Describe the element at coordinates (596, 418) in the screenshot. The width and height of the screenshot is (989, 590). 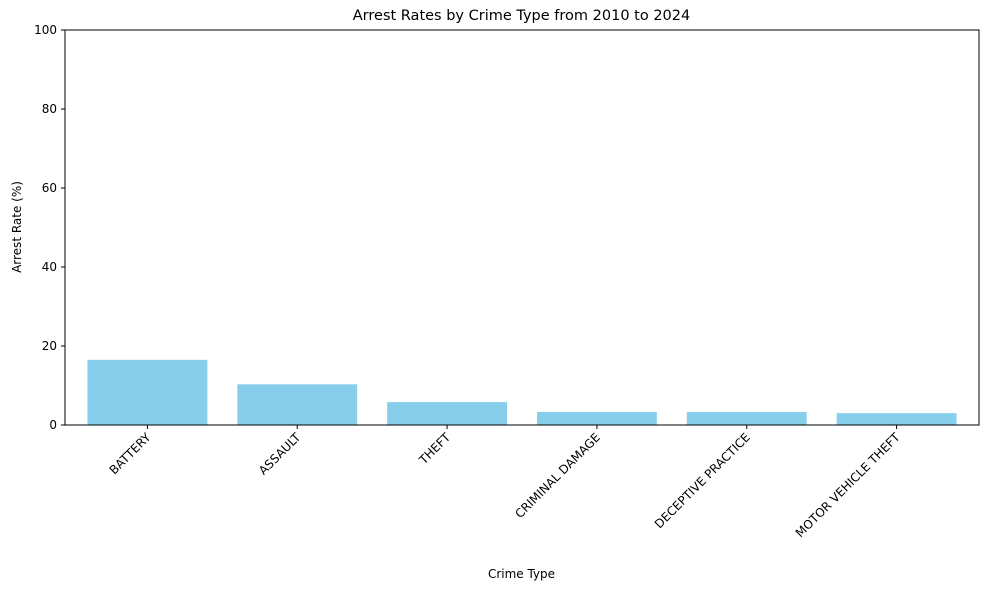
I see `bar-criminal-damage` at that location.